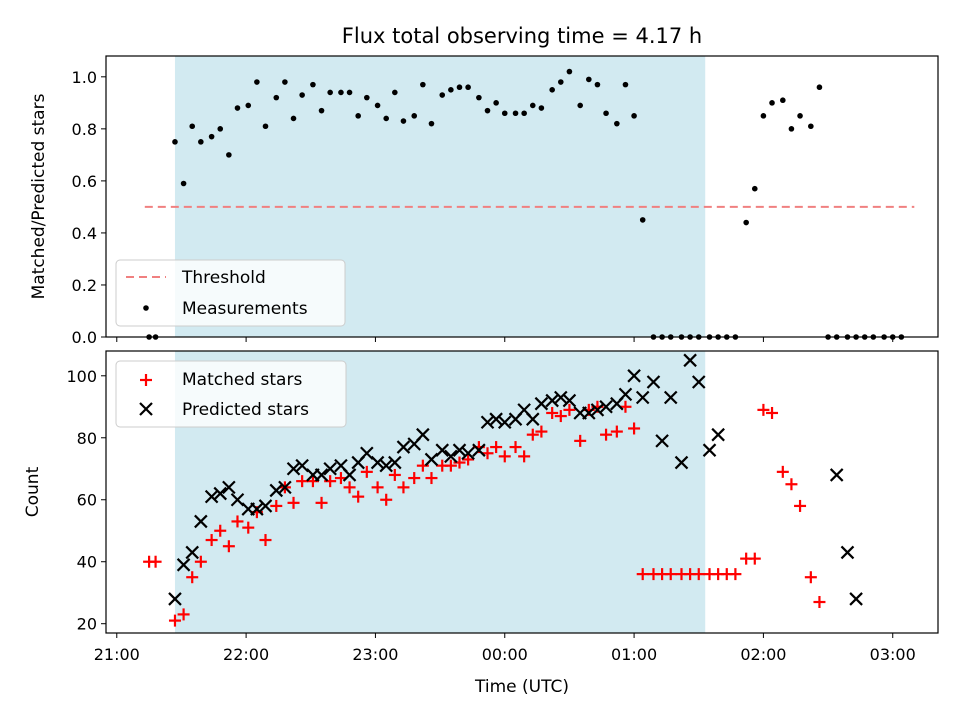  What do you see at coordinates (146, 409) in the screenshot?
I see `legend-predicted-swatch` at bounding box center [146, 409].